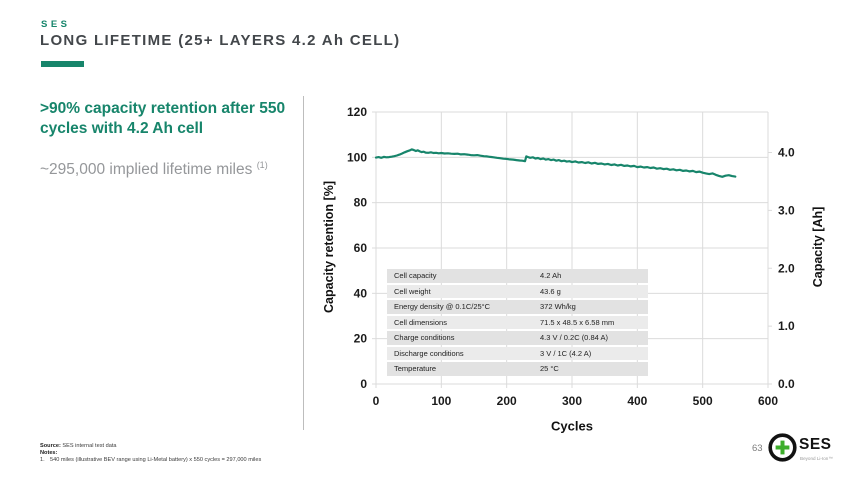  Describe the element at coordinates (361, 203) in the screenshot. I see `svg-text: 80` at that location.